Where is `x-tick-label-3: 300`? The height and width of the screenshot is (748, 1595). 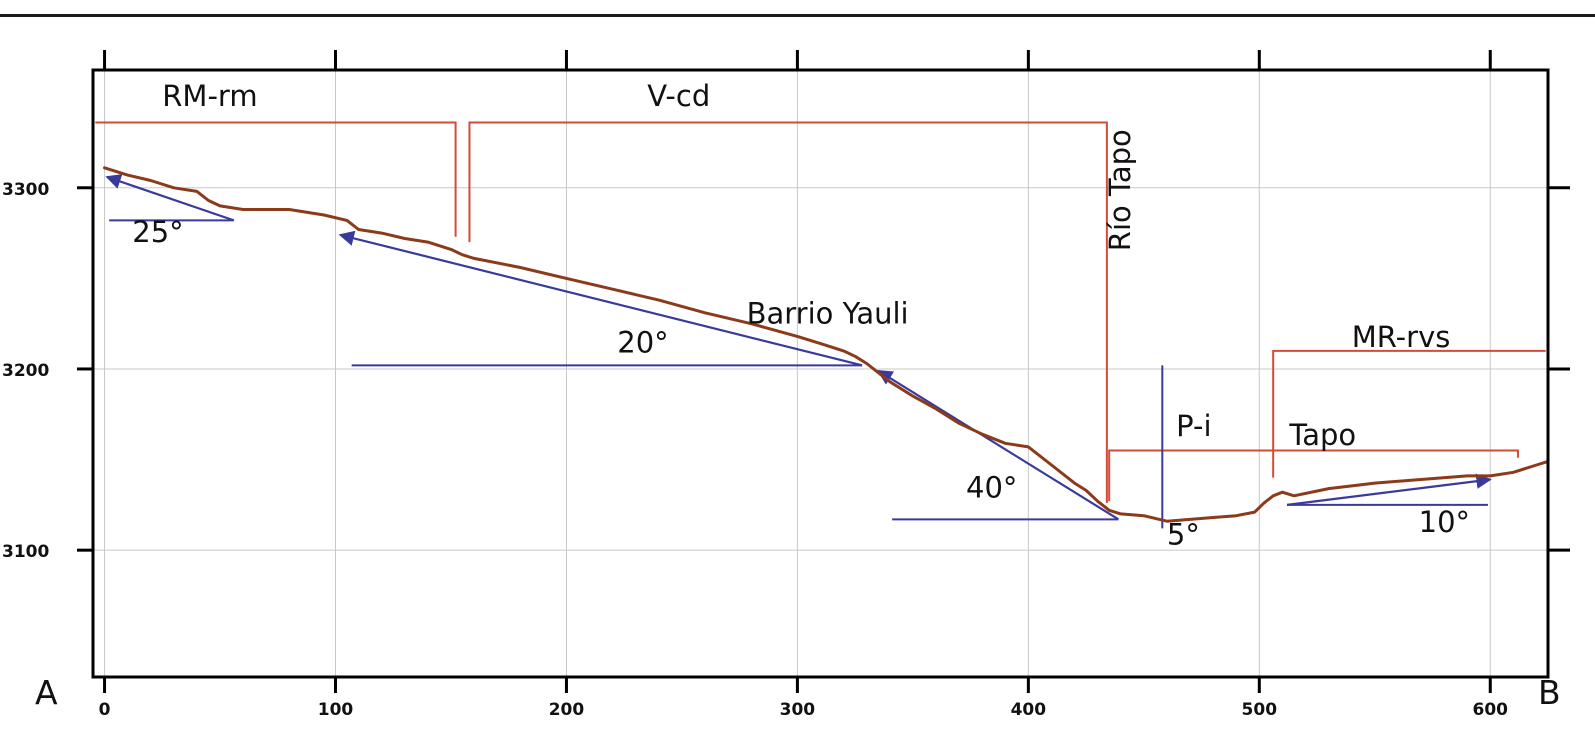
x-tick-label-3: 300 is located at coordinates (798, 710).